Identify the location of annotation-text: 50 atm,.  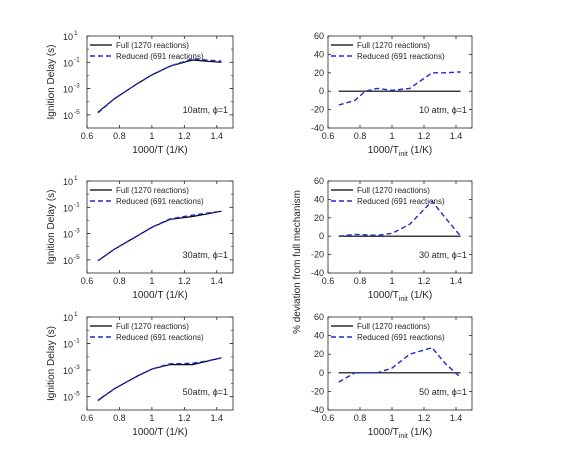
(435, 392).